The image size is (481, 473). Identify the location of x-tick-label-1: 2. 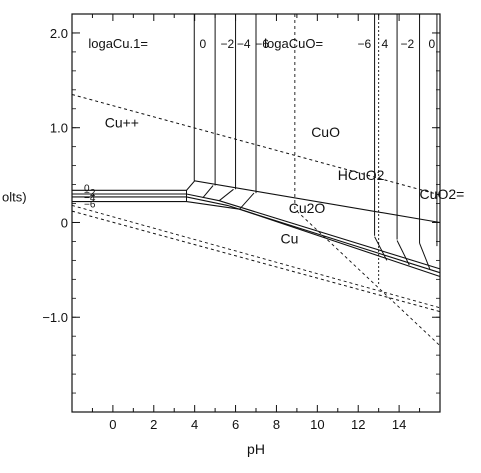
(153, 424).